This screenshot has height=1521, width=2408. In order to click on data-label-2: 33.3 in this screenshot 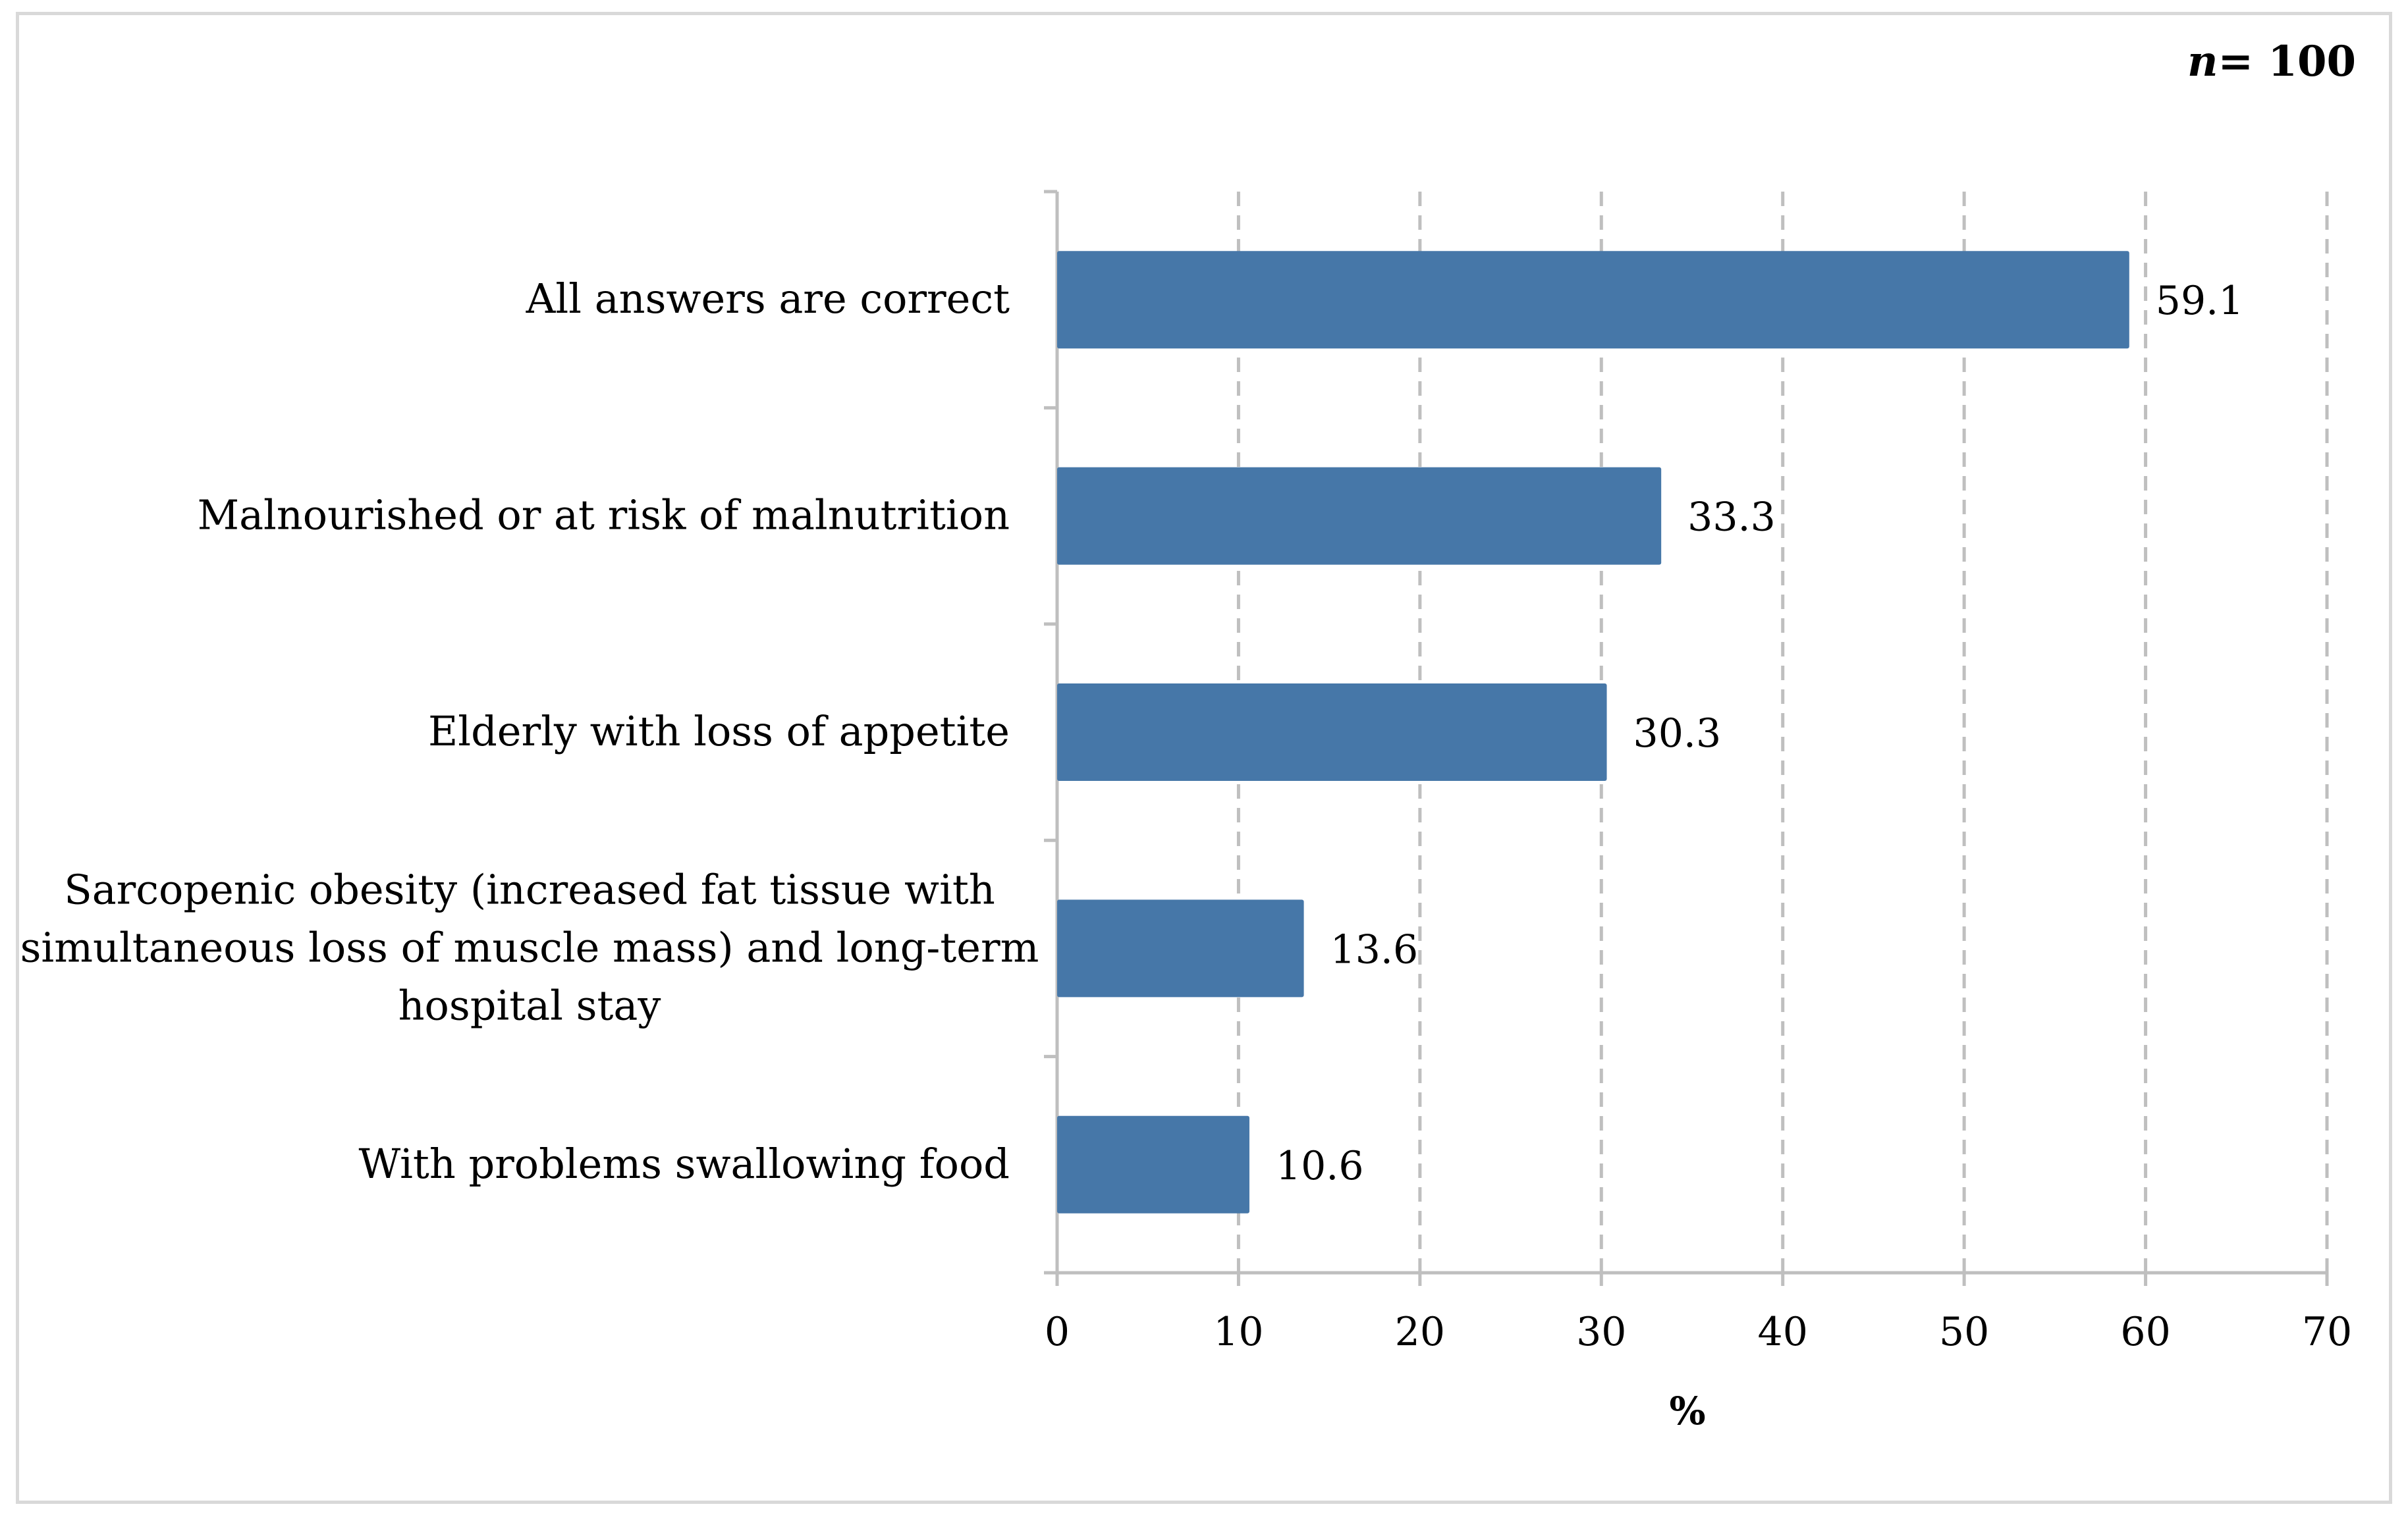, I will do `click(1732, 518)`.